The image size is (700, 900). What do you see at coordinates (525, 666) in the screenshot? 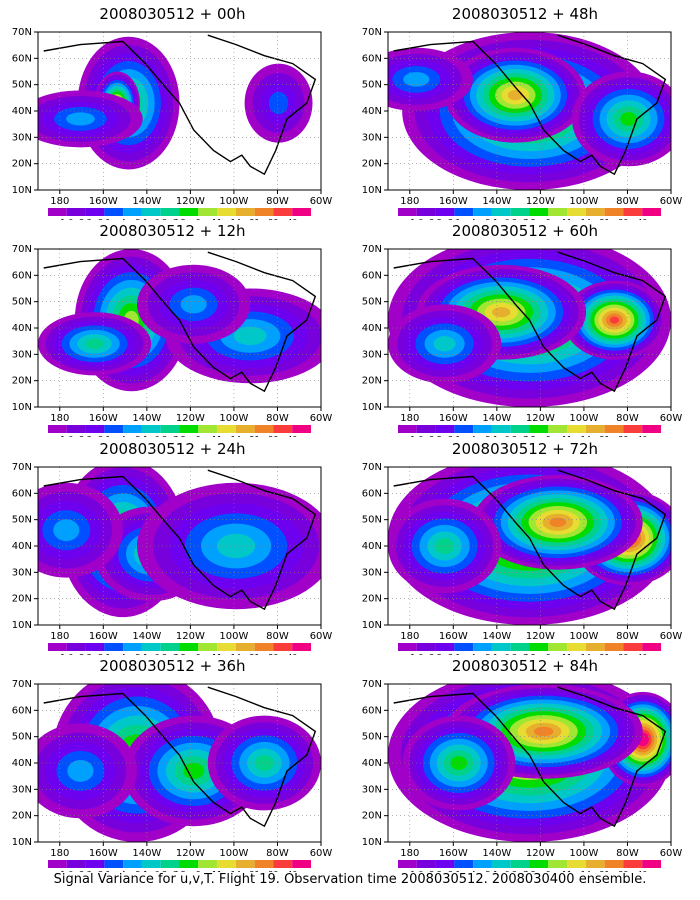
I see `panel-title: 2008030512 + 84h` at bounding box center [525, 666].